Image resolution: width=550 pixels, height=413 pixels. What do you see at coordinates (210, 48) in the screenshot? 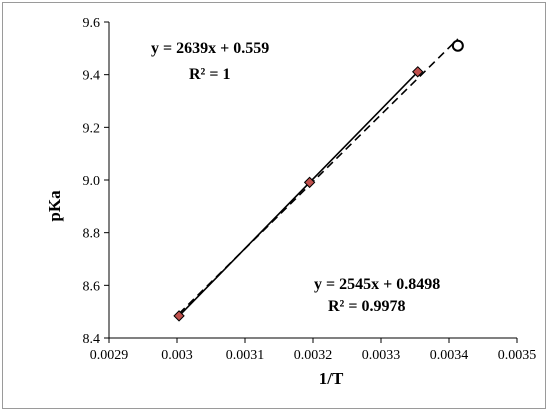
I see `equation-1: y = 2639x + 0.559` at bounding box center [210, 48].